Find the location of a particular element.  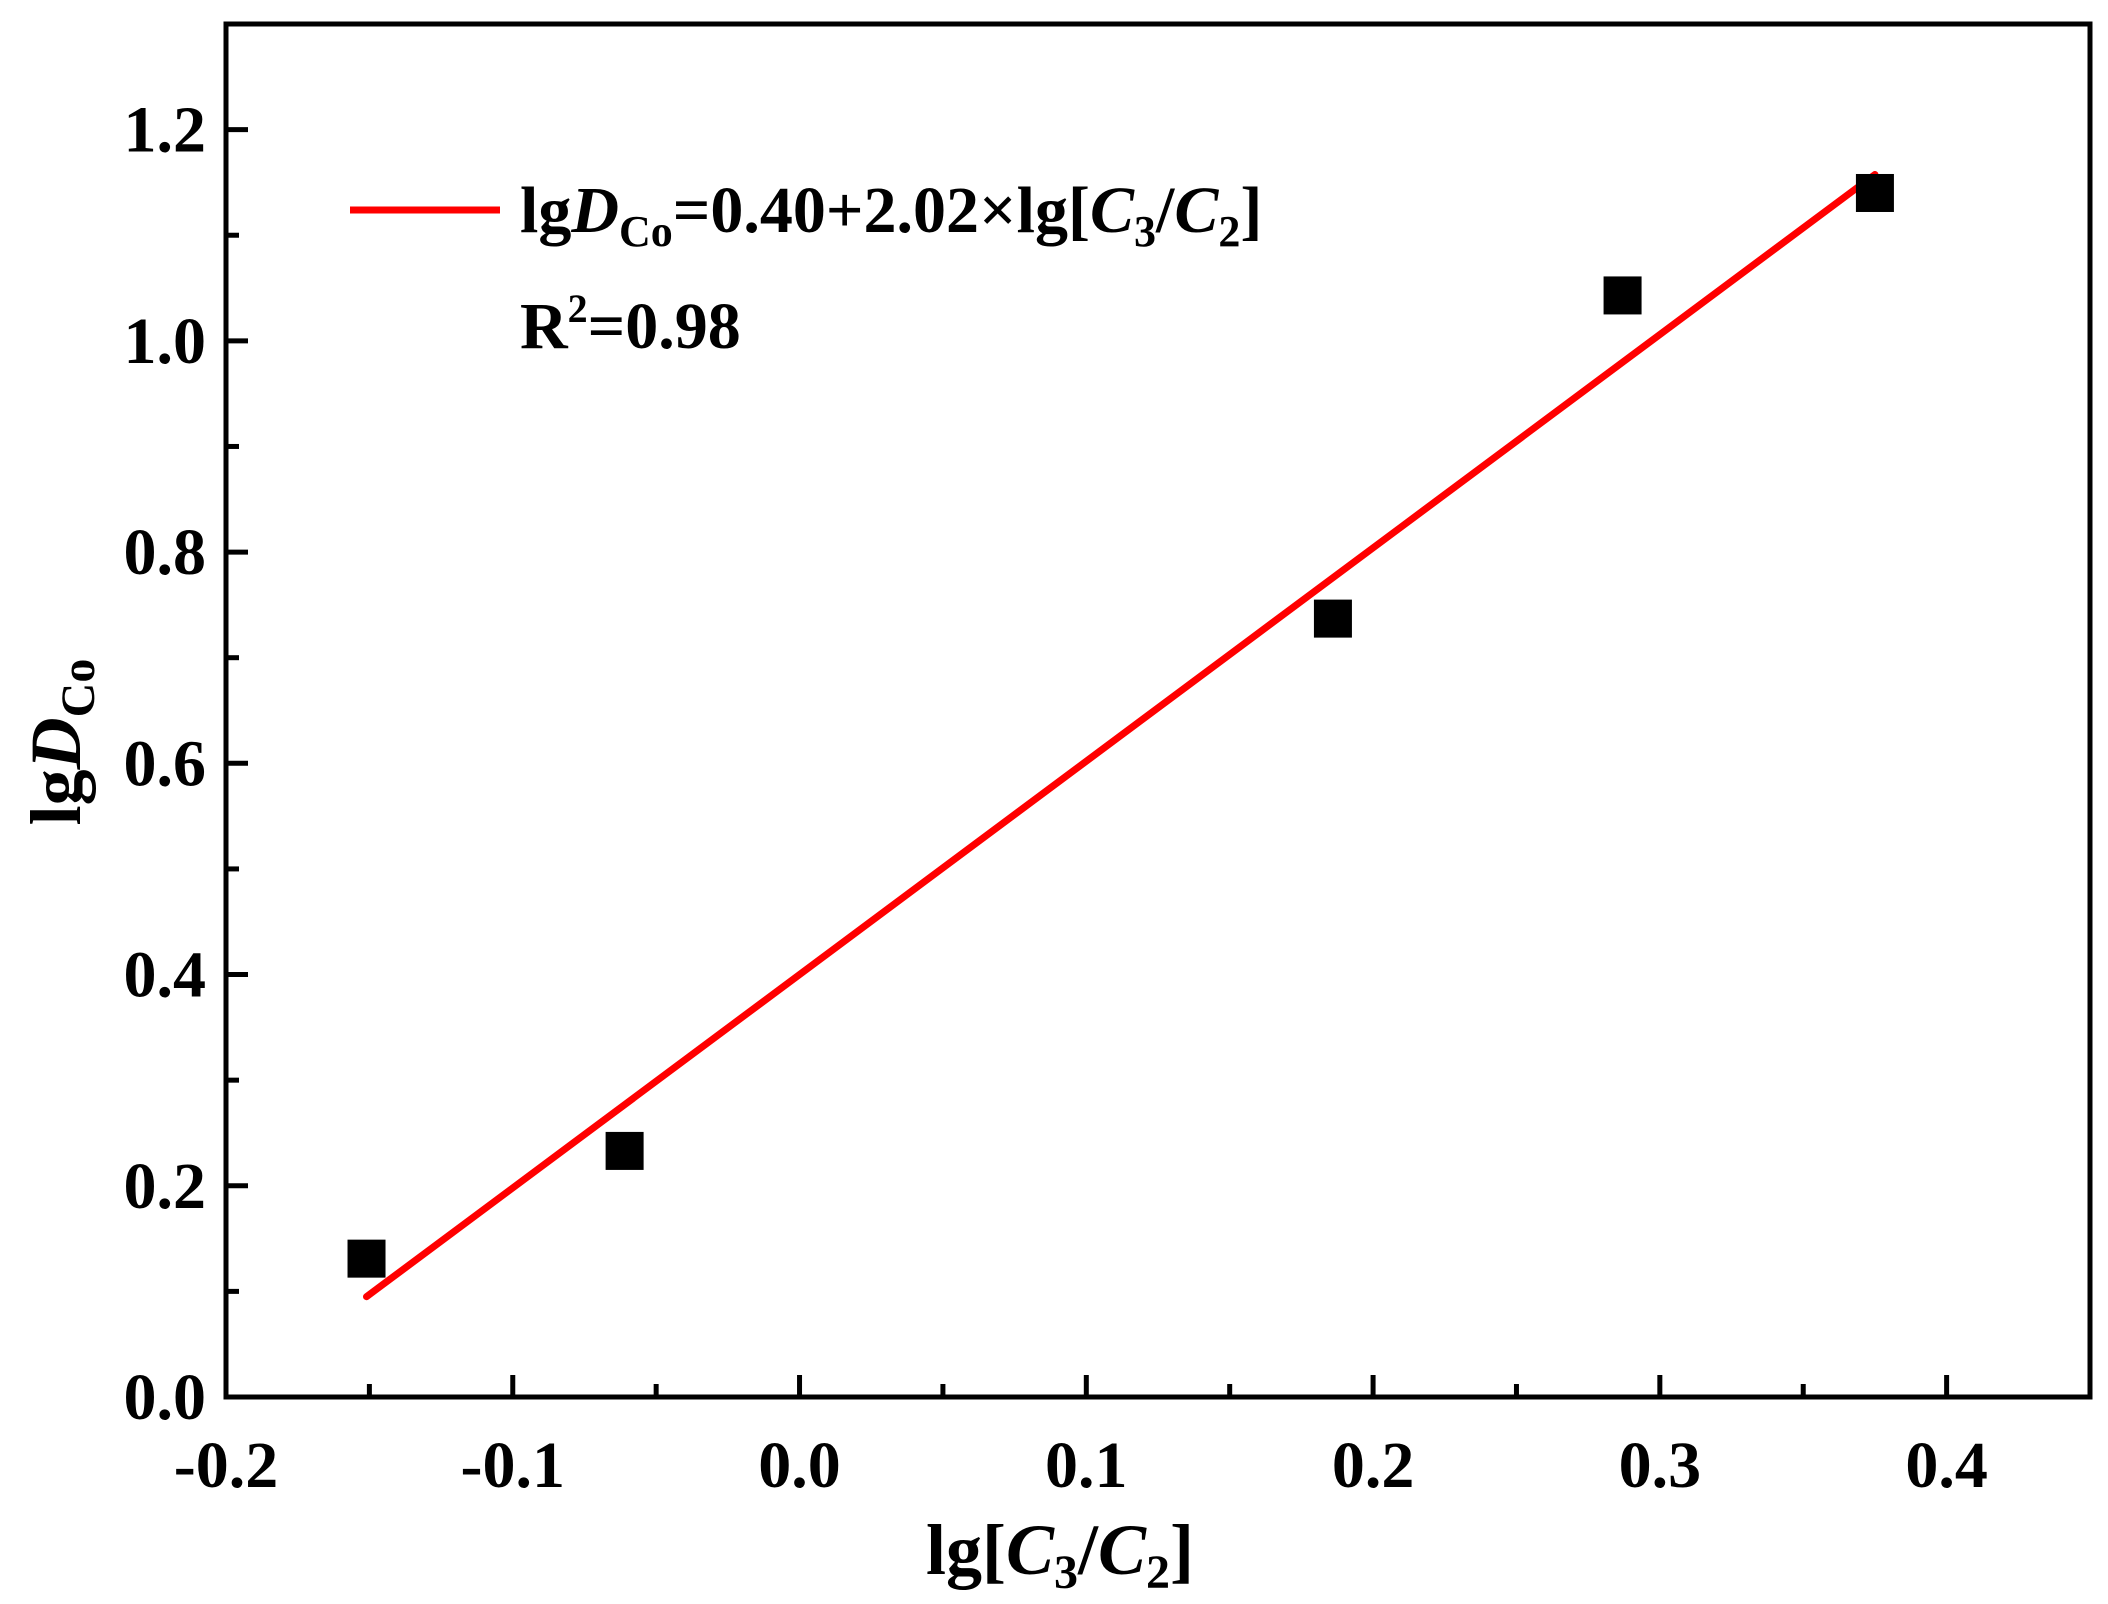

x-tick-labels: -0.2 -0.1 0.0 0.1 0.2 0.3 0.4 is located at coordinates (1081, 1465).